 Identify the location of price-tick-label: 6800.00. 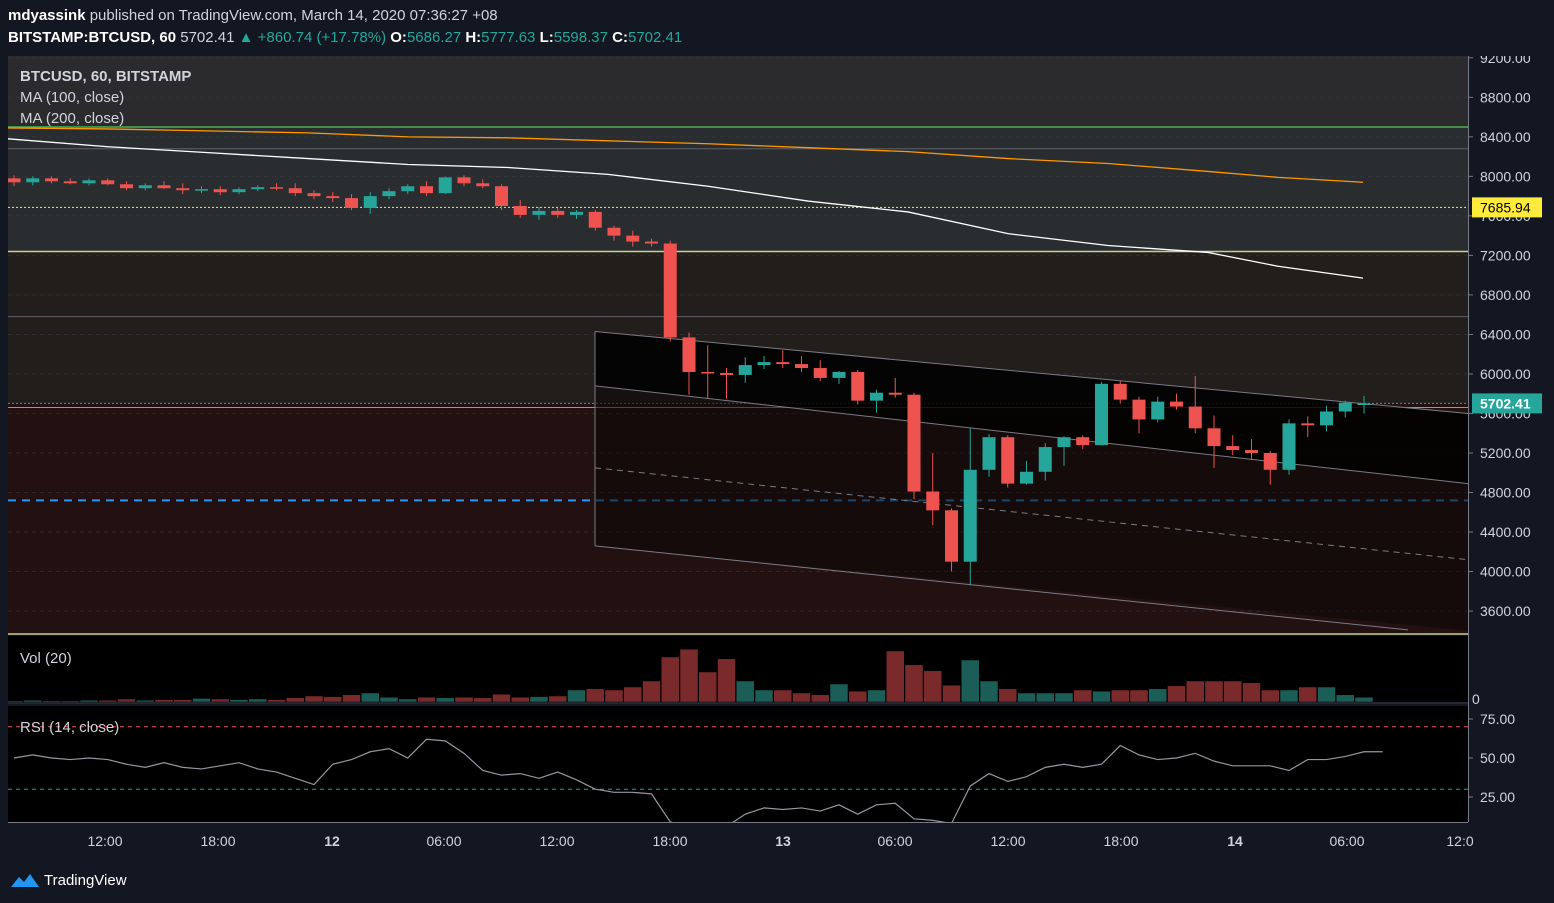
(1505, 295).